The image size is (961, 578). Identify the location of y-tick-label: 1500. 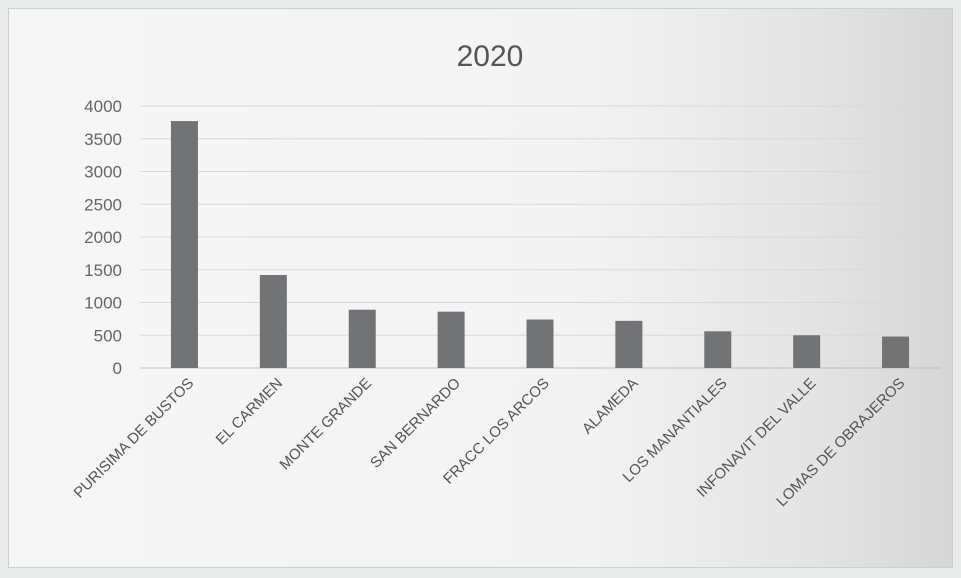
(103, 270).